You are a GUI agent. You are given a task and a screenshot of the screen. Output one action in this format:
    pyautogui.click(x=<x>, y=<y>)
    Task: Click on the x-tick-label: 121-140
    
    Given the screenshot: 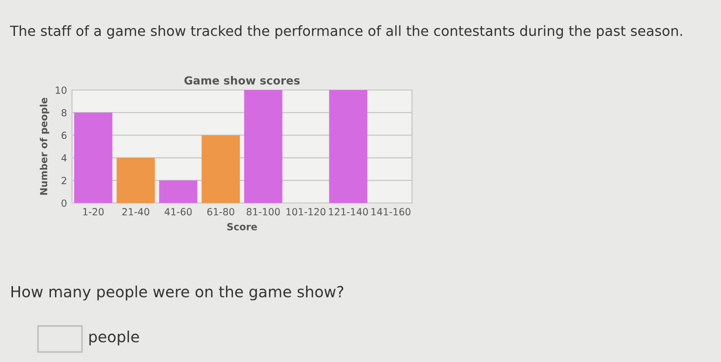 What is the action you would take?
    pyautogui.click(x=348, y=212)
    